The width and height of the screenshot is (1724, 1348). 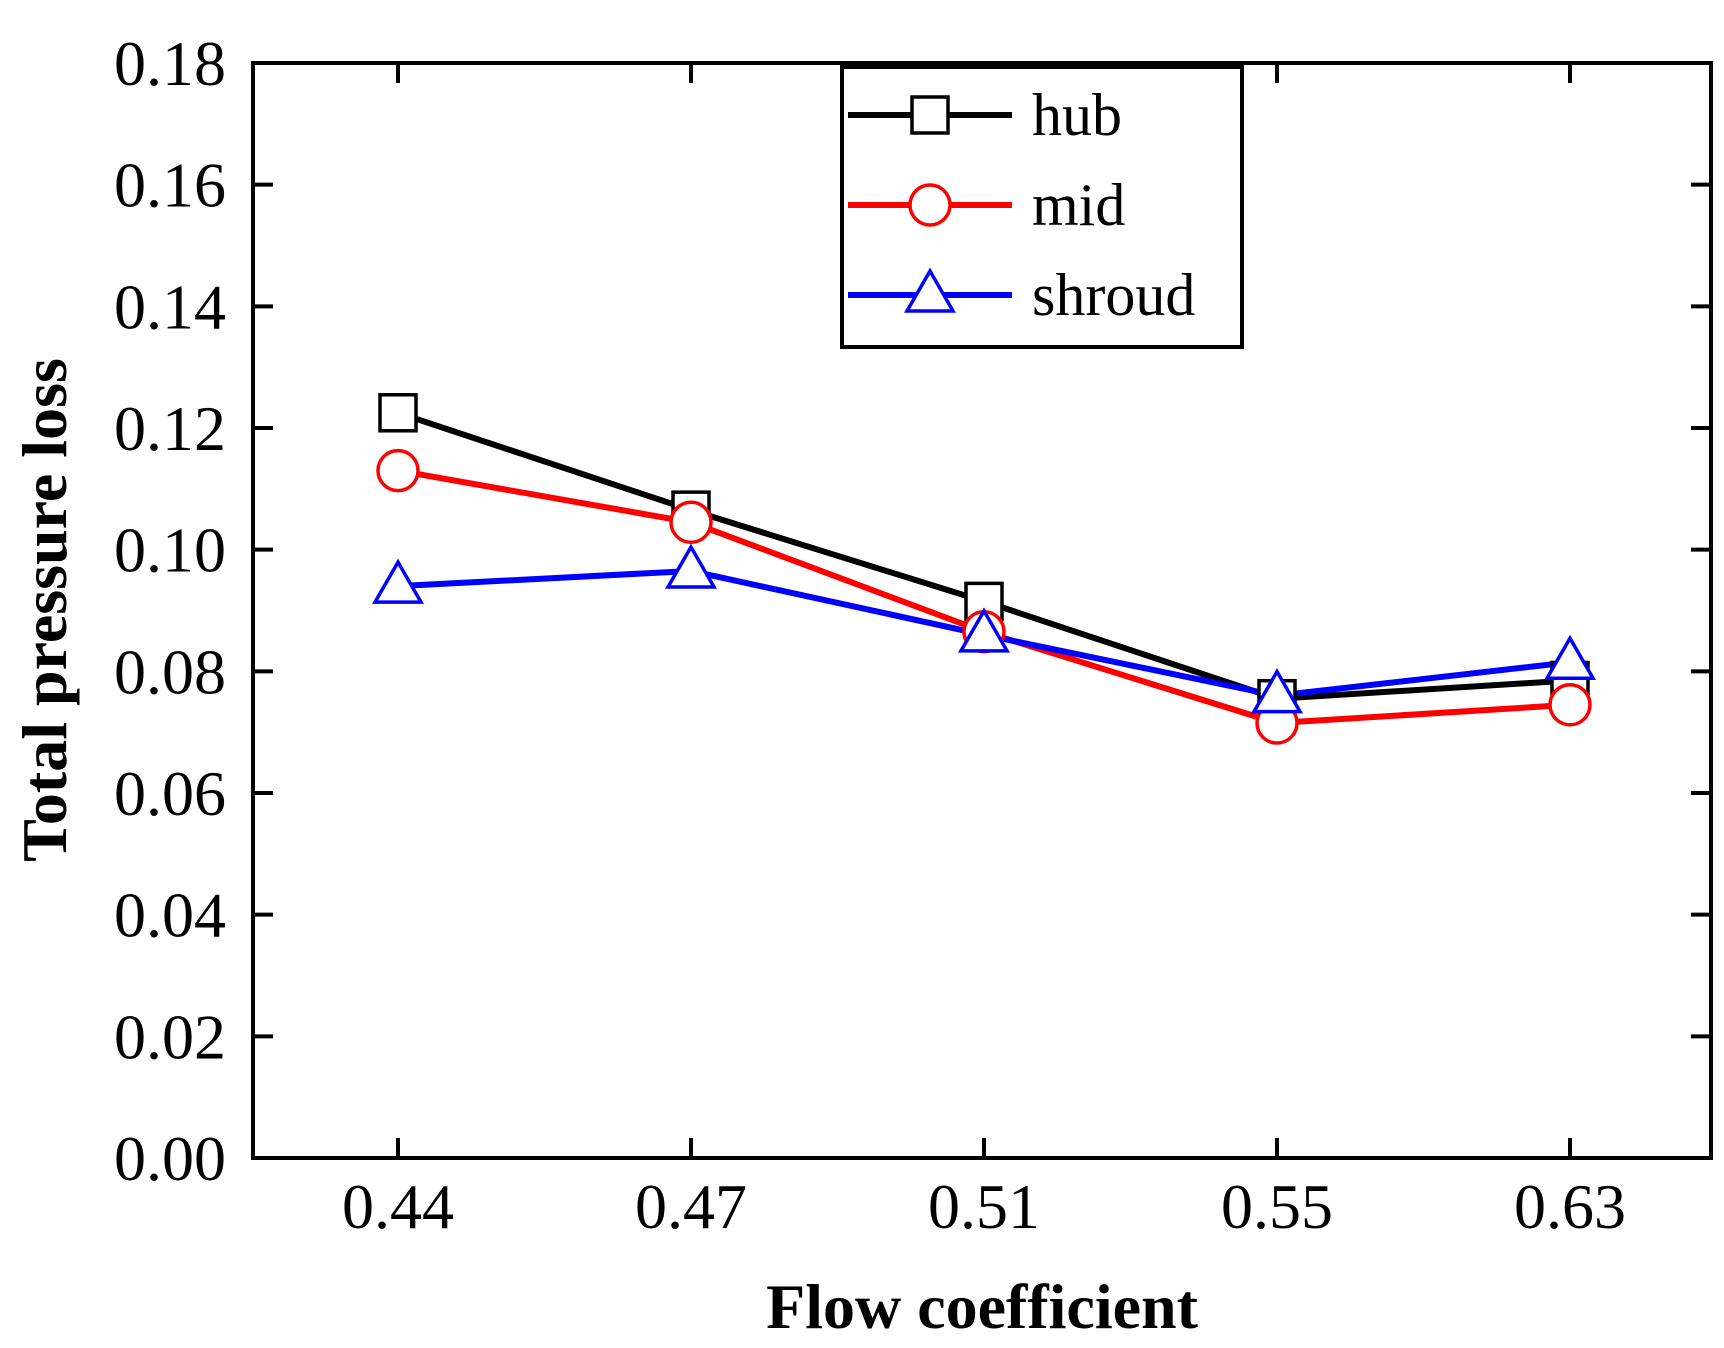 What do you see at coordinates (170, 306) in the screenshot?
I see `y-tick-label: 0.14` at bounding box center [170, 306].